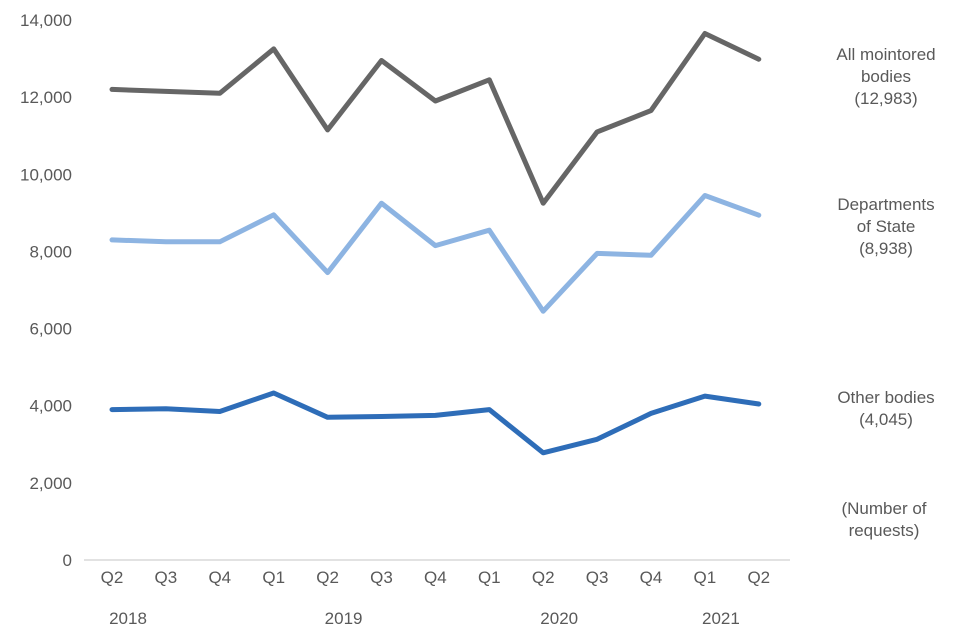 Image resolution: width=960 pixels, height=640 pixels. What do you see at coordinates (67, 560) in the screenshot?
I see `y-tick-label: 0` at bounding box center [67, 560].